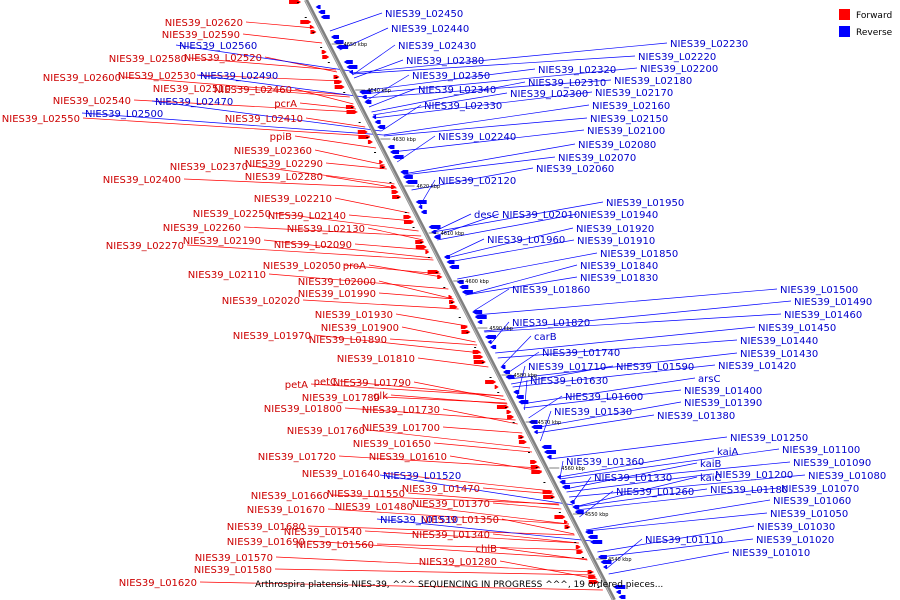 This screenshot has height=600, width=900. What do you see at coordinates (577, 70) in the screenshot?
I see `reverse-gene-label: NIES39_L02320` at bounding box center [577, 70].